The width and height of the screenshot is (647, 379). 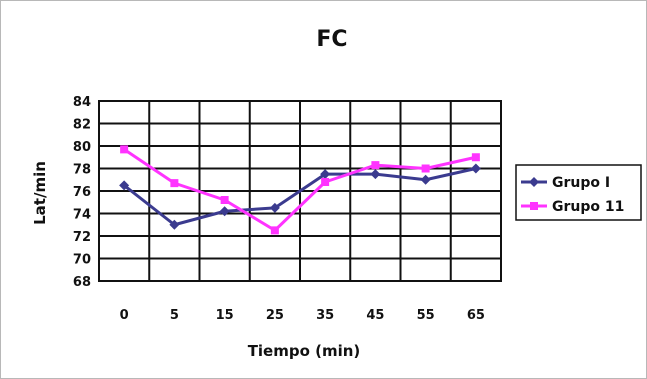 I want to click on y-tick-label: 68, so click(x=82, y=282).